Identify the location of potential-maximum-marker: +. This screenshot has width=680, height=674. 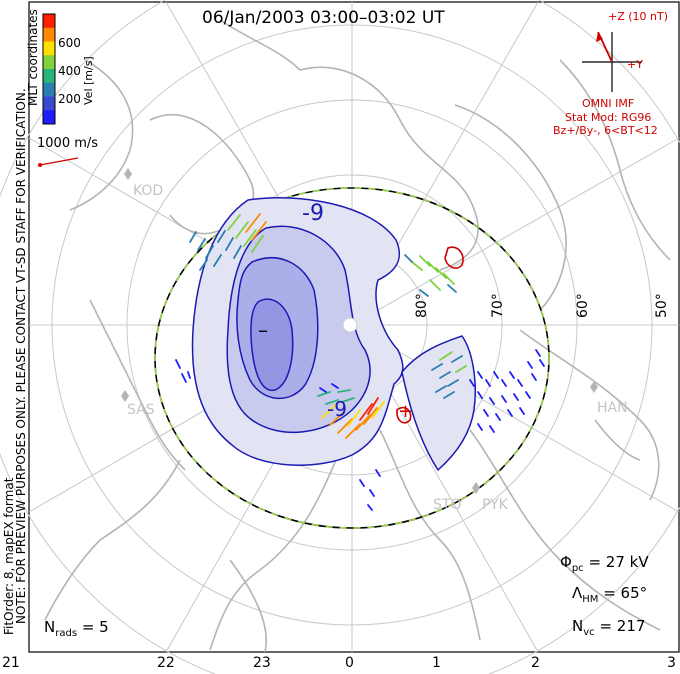
(406, 411).